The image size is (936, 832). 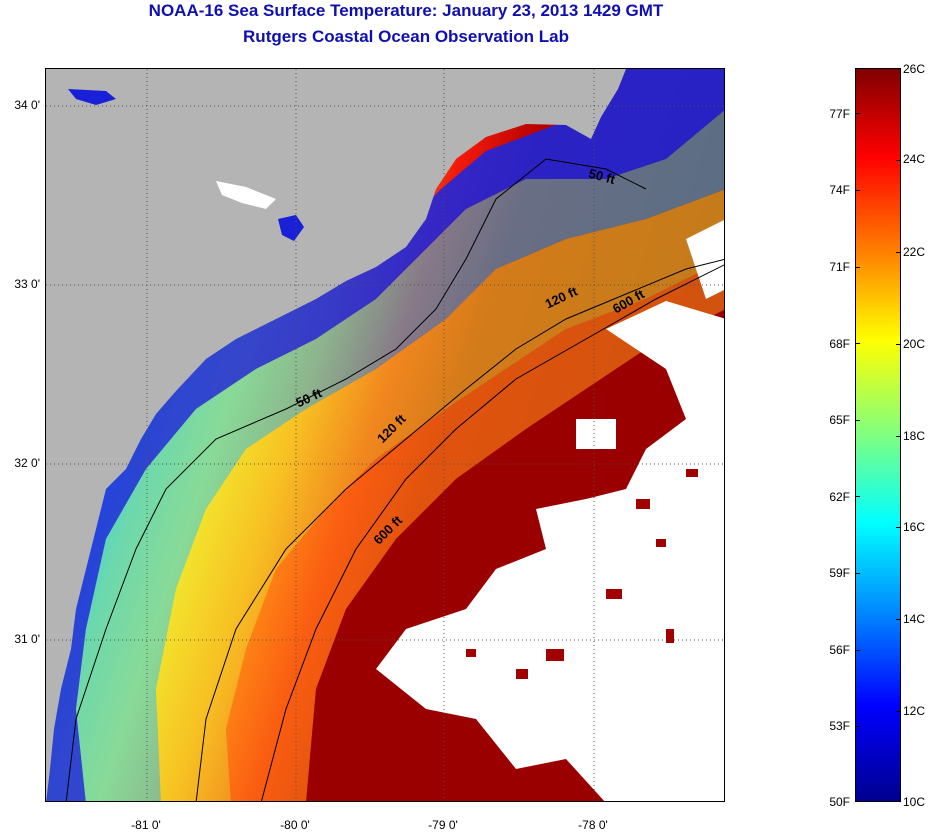 What do you see at coordinates (914, 436) in the screenshot?
I see `colorbar-celsius-label: 18C` at bounding box center [914, 436].